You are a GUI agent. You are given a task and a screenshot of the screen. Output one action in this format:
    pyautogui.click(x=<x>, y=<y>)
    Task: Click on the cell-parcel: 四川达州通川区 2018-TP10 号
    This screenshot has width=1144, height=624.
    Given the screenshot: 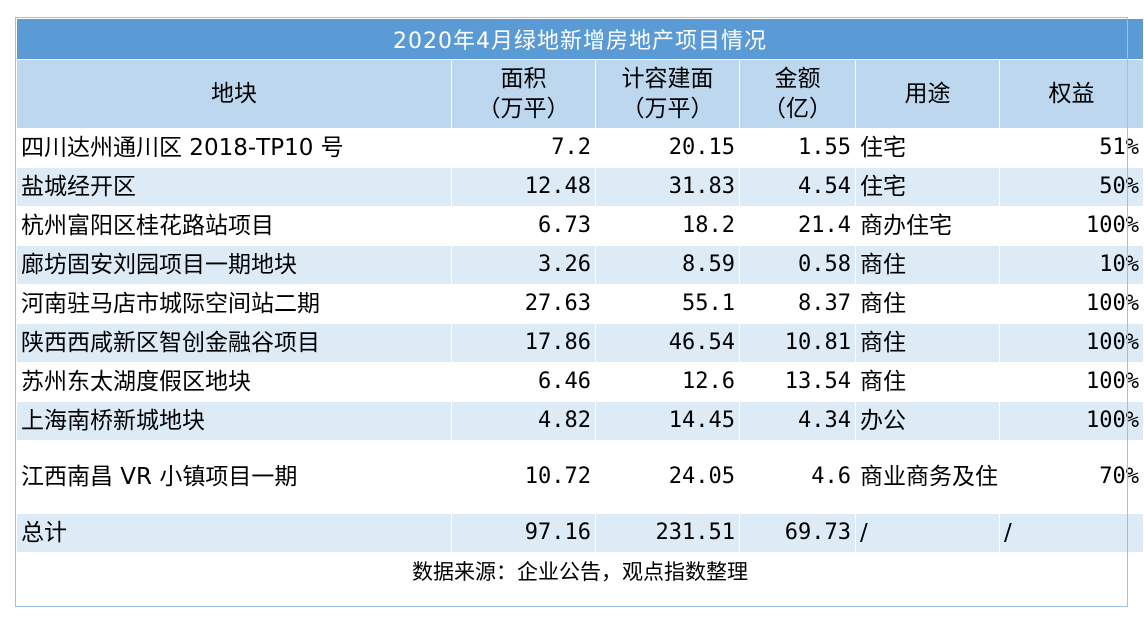 What is the action you would take?
    pyautogui.click(x=234, y=148)
    